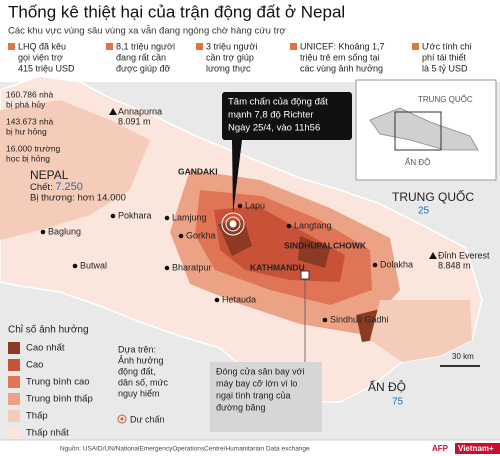 This screenshot has height=456, width=500. What do you see at coordinates (46, 68) in the screenshot?
I see `stat-text: 415 triệu USD` at bounding box center [46, 68].